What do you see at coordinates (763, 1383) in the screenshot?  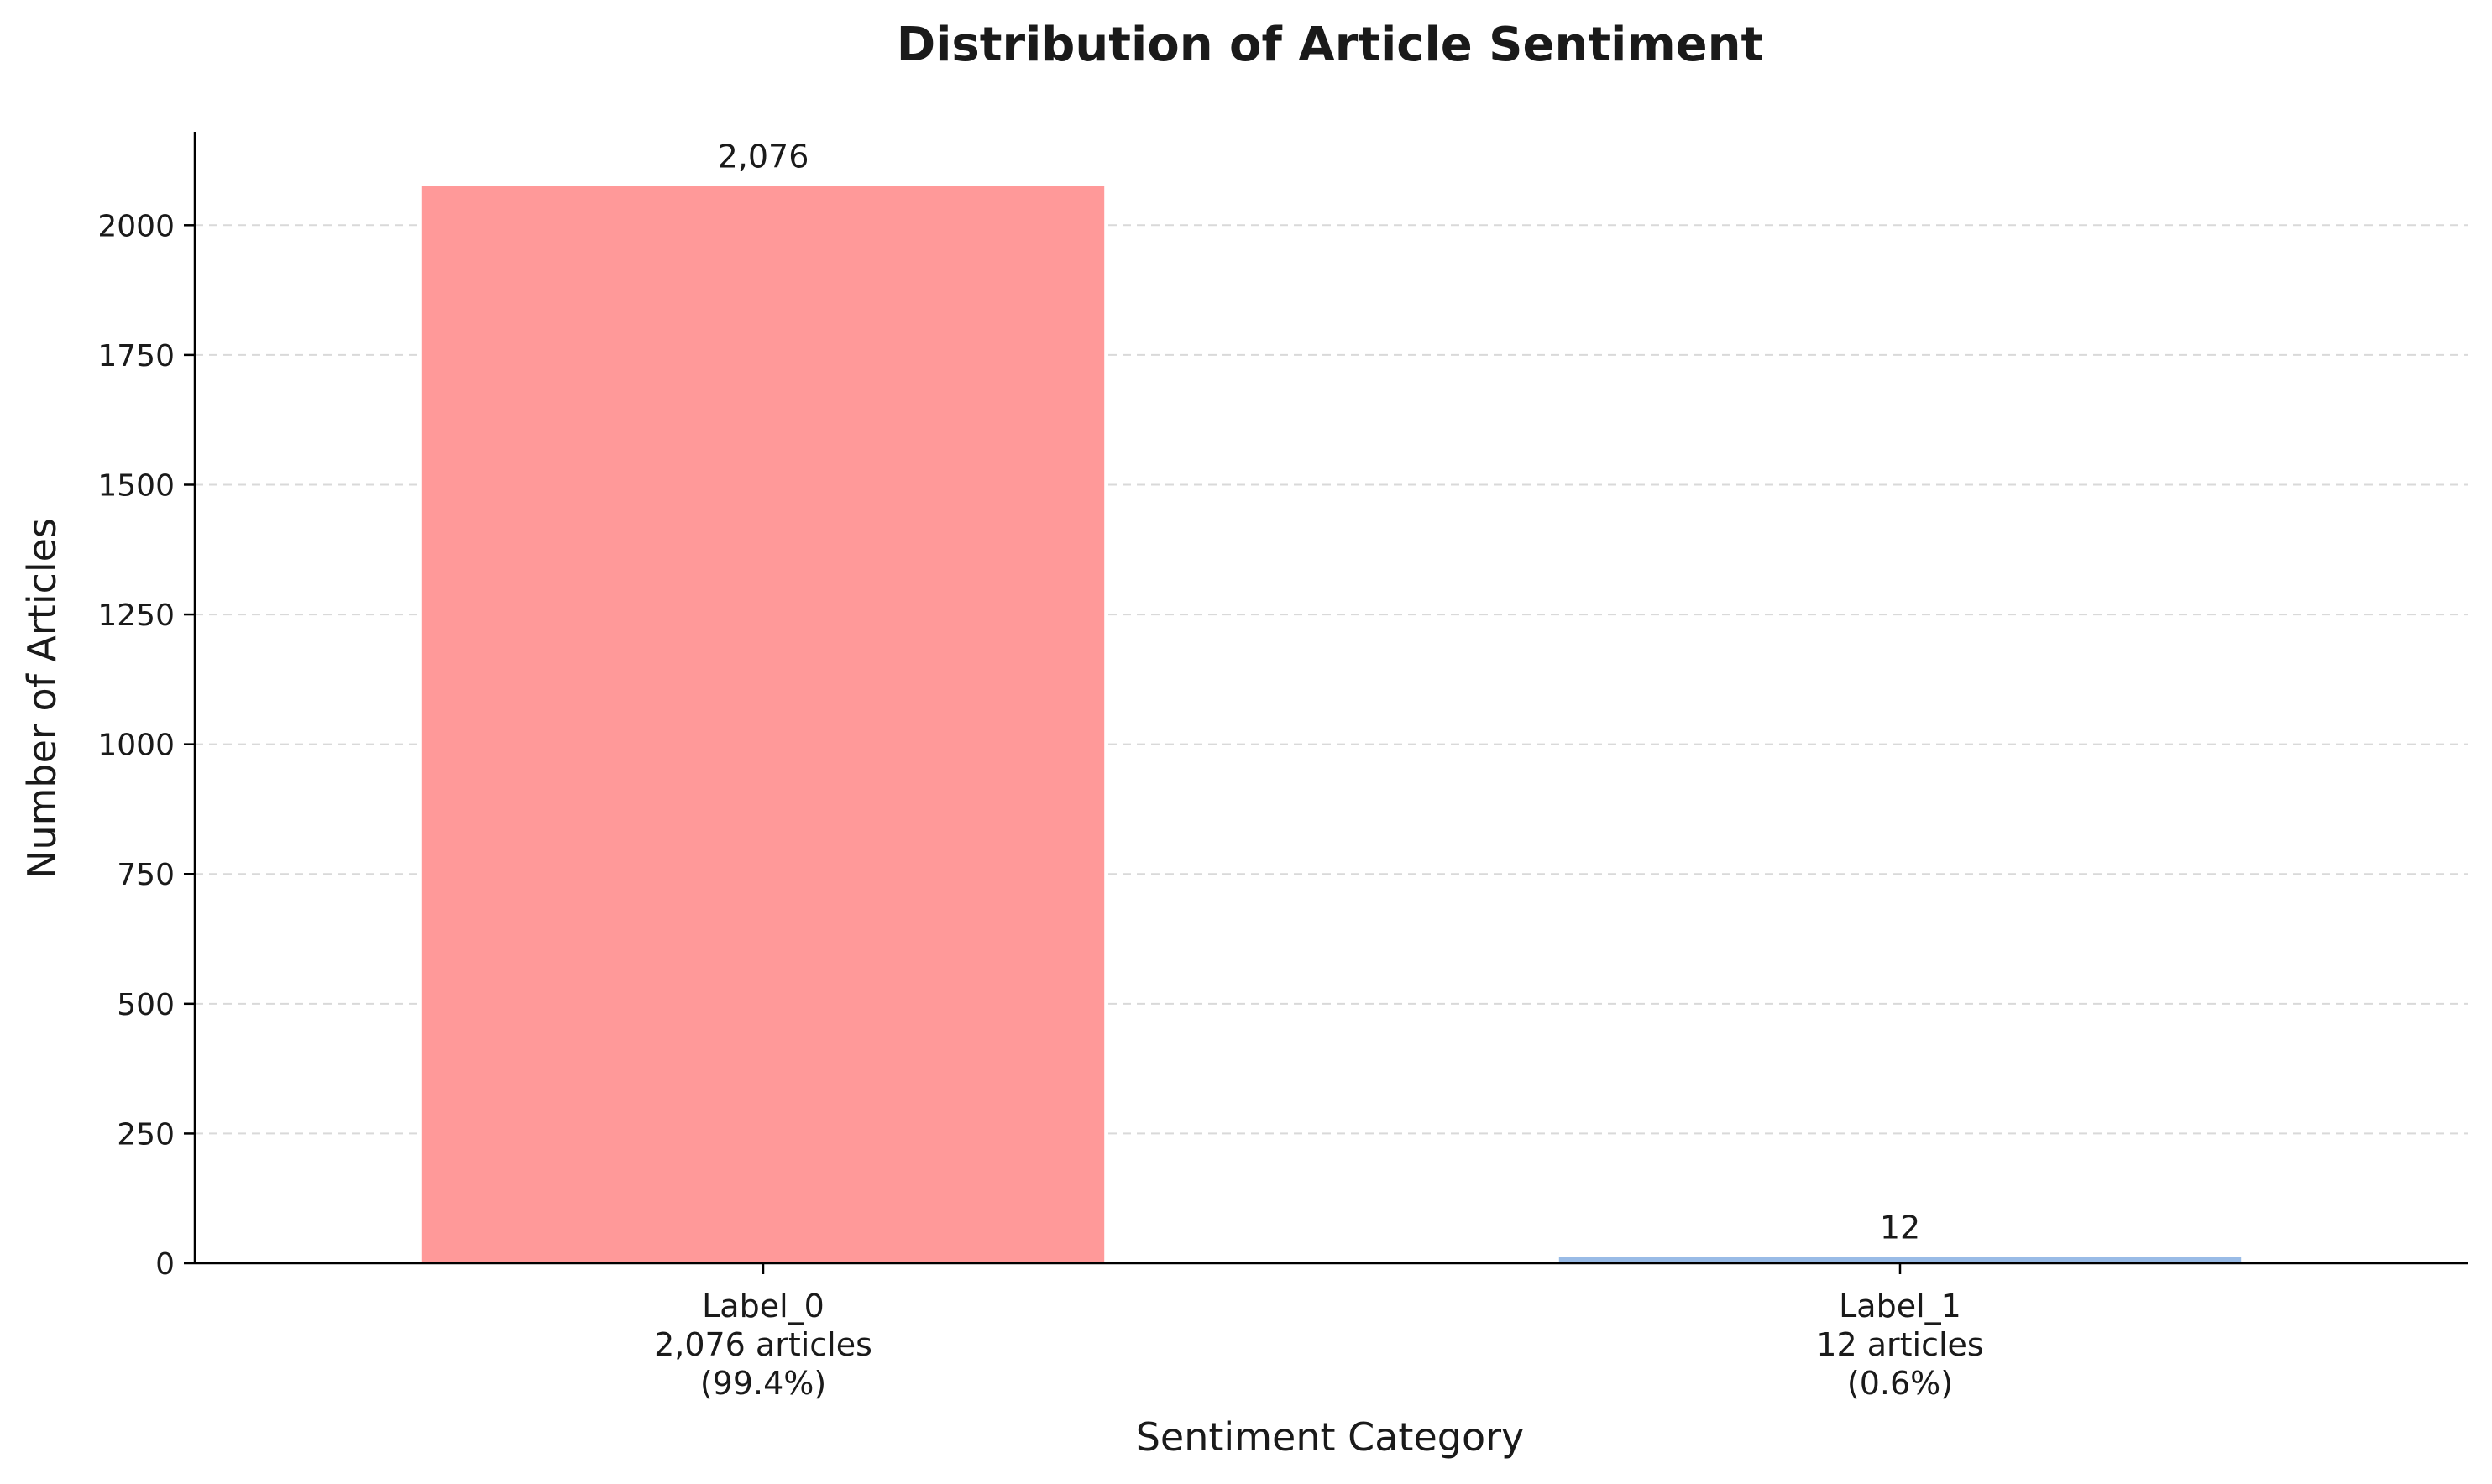 I see `x-tick-label-line: (99.4%)` at bounding box center [763, 1383].